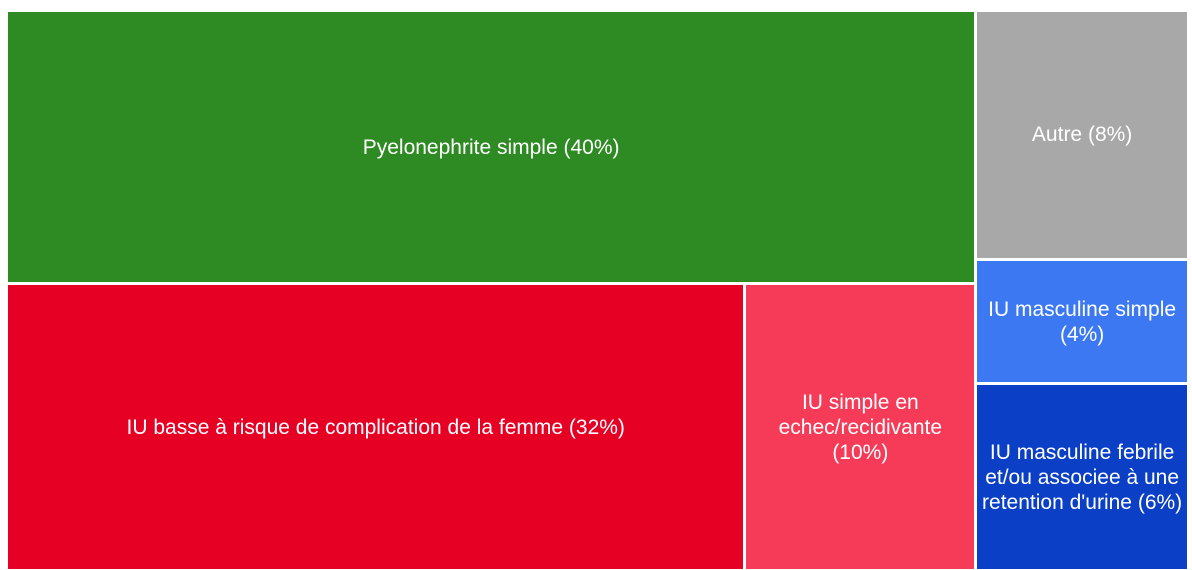  I want to click on tile: IU masculine simple (4%), so click(1082, 321).